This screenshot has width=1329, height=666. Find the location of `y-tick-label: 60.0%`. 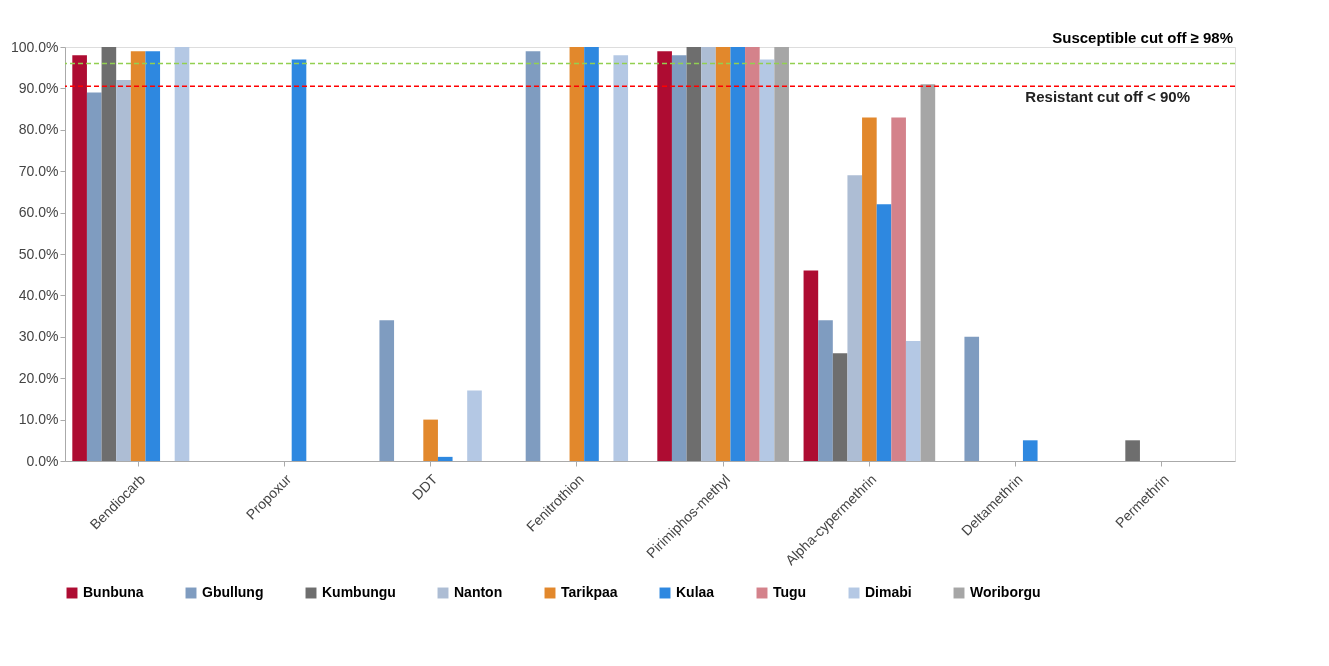

y-tick-label: 60.0% is located at coordinates (38, 212).